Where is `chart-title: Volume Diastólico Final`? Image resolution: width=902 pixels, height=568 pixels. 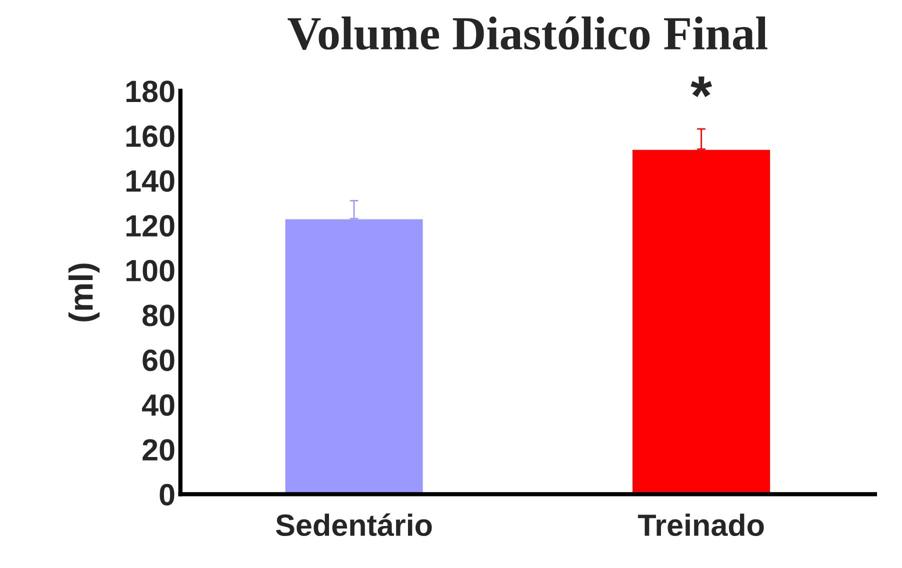 chart-title: Volume Diastólico Final is located at coordinates (528, 33).